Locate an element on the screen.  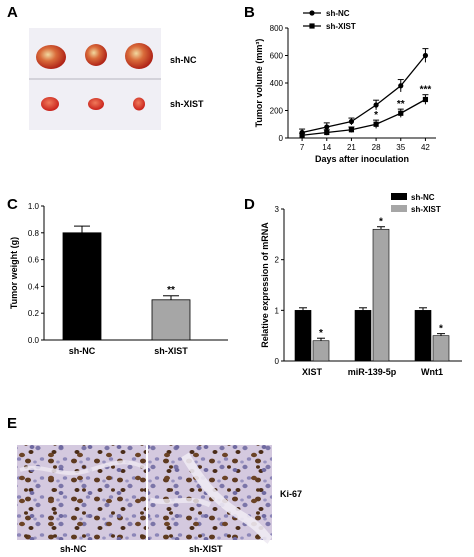
y-tick-label: 1.0 is located at coordinates (34, 206).